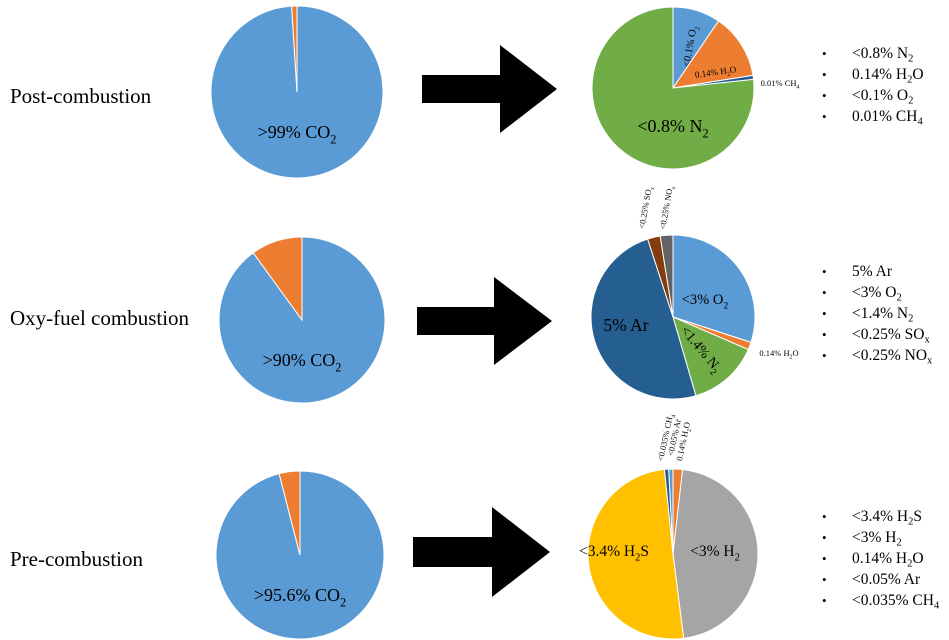 The width and height of the screenshot is (949, 640). I want to click on post-combustion-impurity-list: <0.8% N20.14% H2O<0.1% O20.01% CH4, so click(873, 85).